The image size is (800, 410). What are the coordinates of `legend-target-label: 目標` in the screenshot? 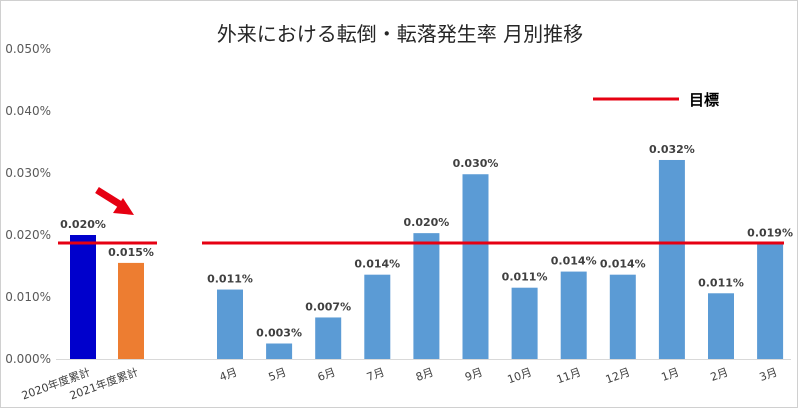 It's located at (704, 100).